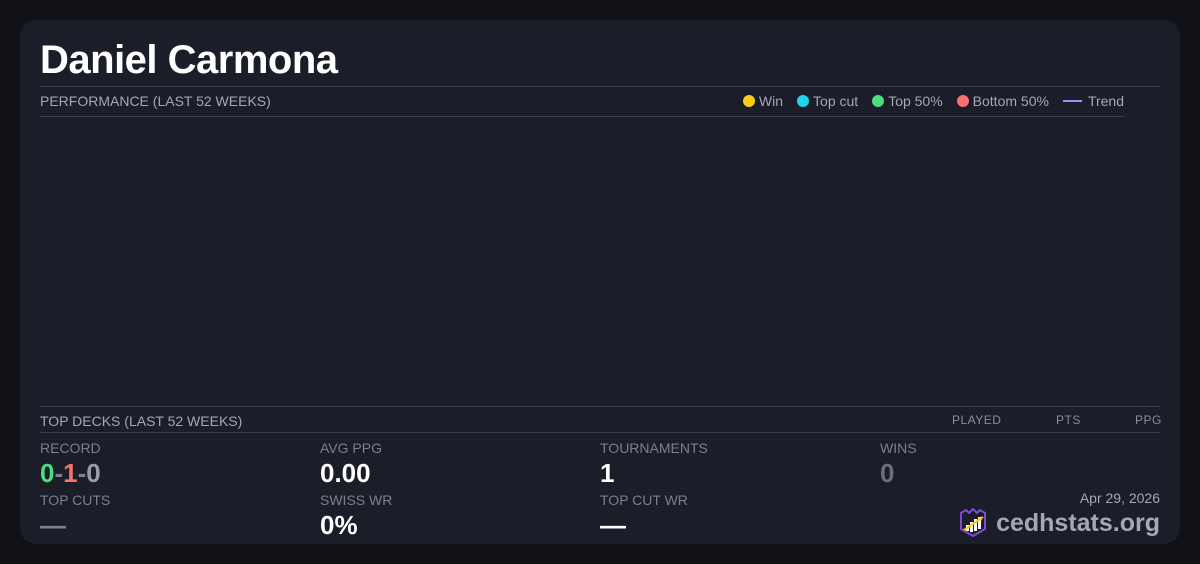 Image resolution: width=1200 pixels, height=564 pixels. What do you see at coordinates (351, 448) in the screenshot?
I see `avg-ppg-label: AVG PPG` at bounding box center [351, 448].